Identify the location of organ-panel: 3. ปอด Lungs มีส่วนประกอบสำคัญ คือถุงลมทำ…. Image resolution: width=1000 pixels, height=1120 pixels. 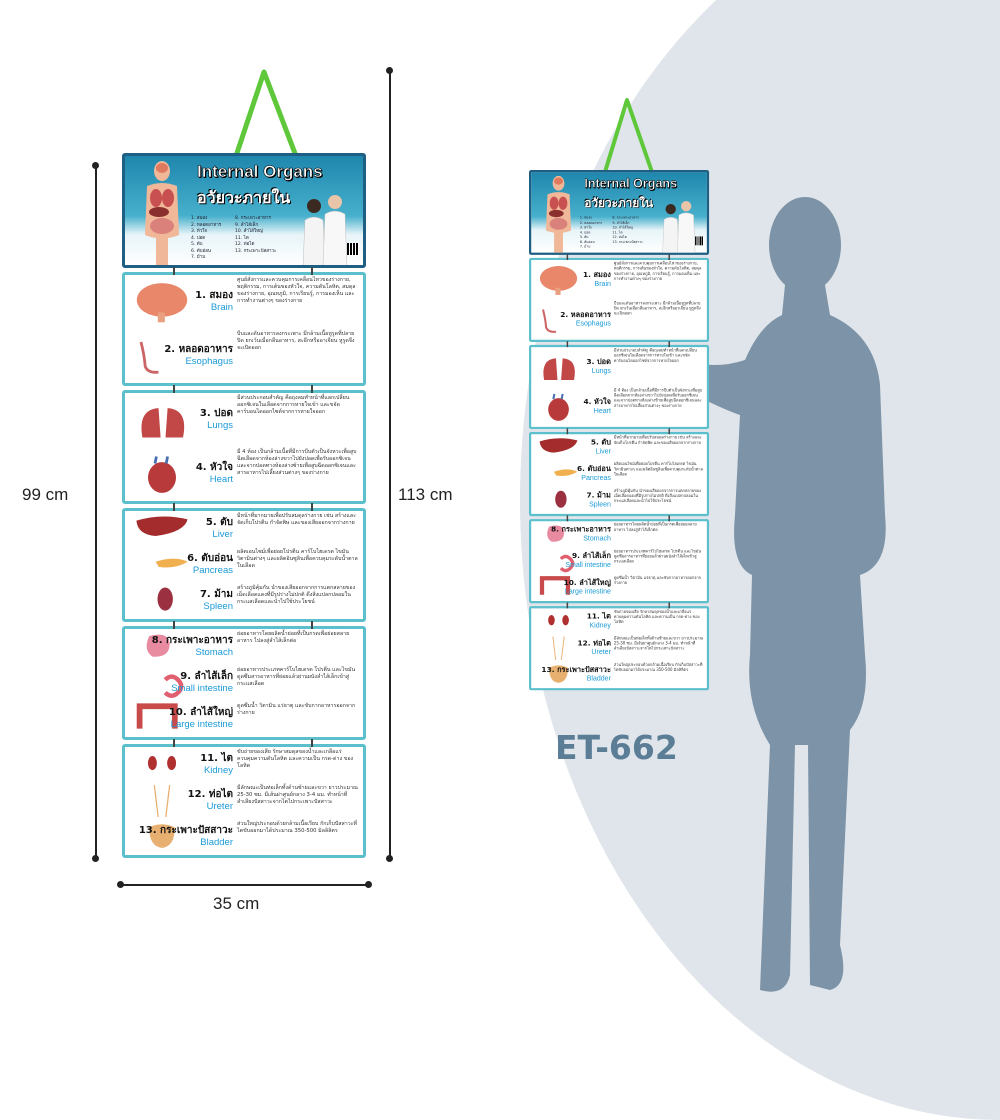
(619, 385).